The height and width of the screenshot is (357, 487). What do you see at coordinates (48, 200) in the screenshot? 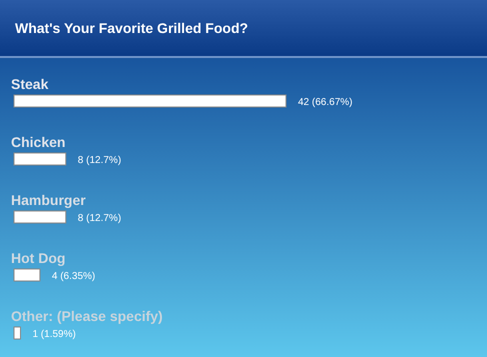
I see `y-tick-label: Hamburger` at bounding box center [48, 200].